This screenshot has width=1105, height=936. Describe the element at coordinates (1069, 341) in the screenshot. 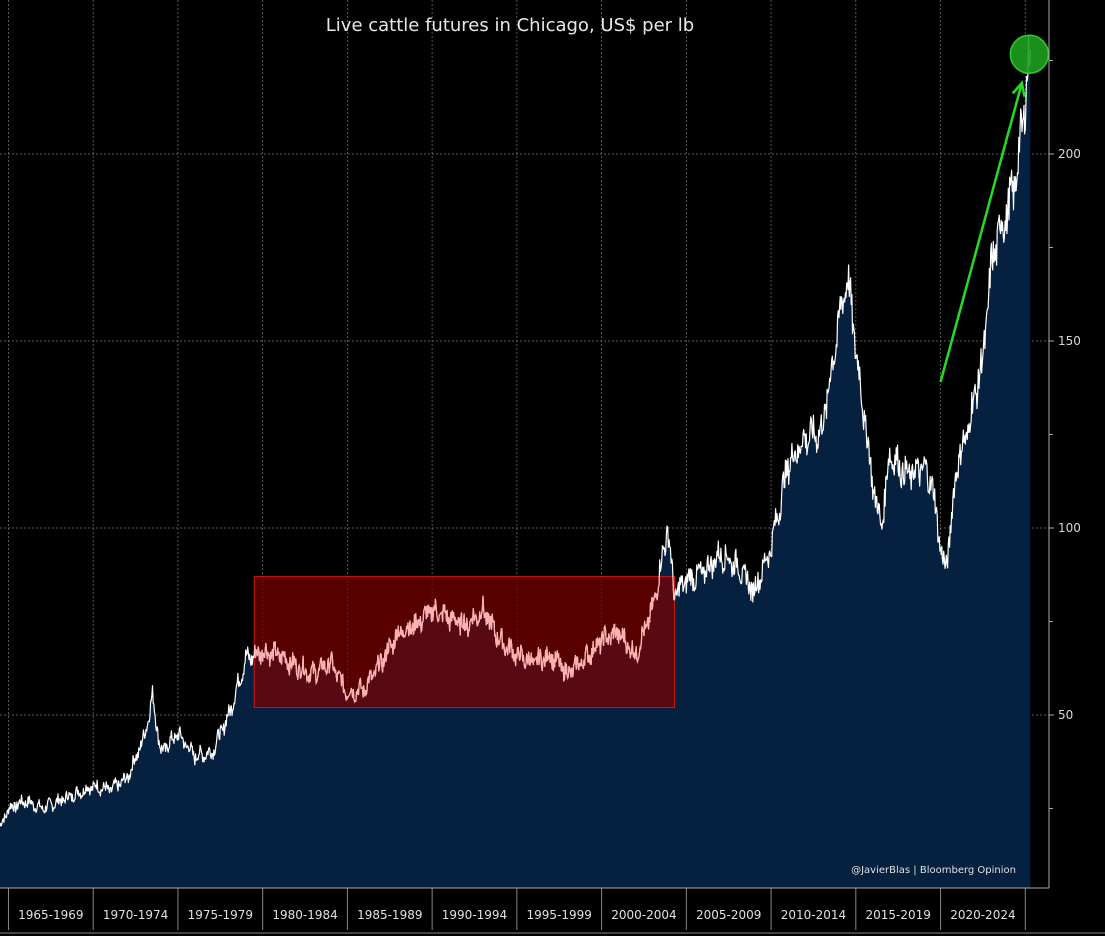

I see `ytick-label: 150` at that location.